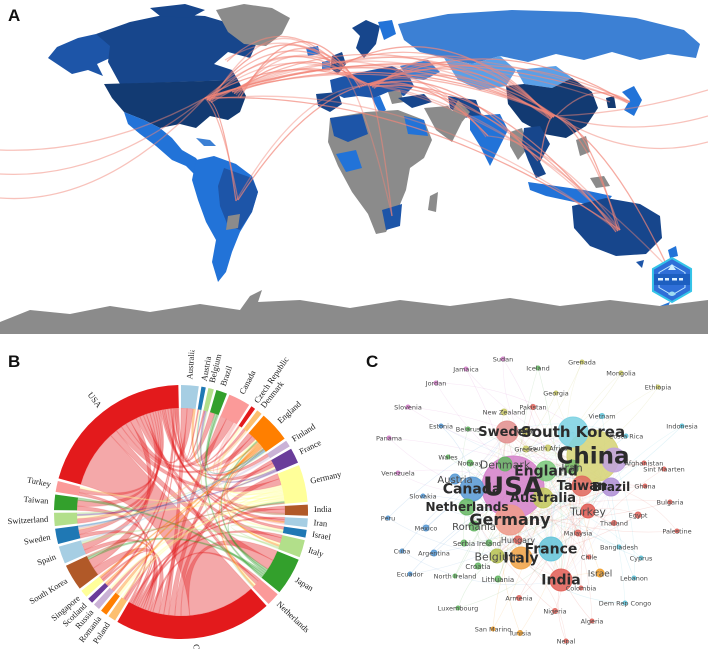  I want to click on network-node-chile, so click(589, 557).